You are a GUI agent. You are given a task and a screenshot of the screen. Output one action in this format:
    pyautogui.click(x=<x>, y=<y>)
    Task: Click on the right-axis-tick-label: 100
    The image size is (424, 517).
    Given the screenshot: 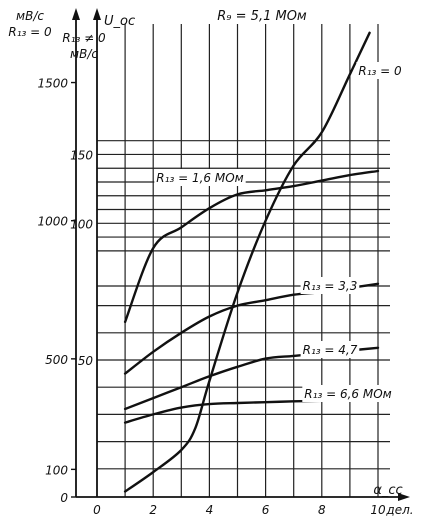 What is the action you would take?
    pyautogui.click(x=81, y=224)
    